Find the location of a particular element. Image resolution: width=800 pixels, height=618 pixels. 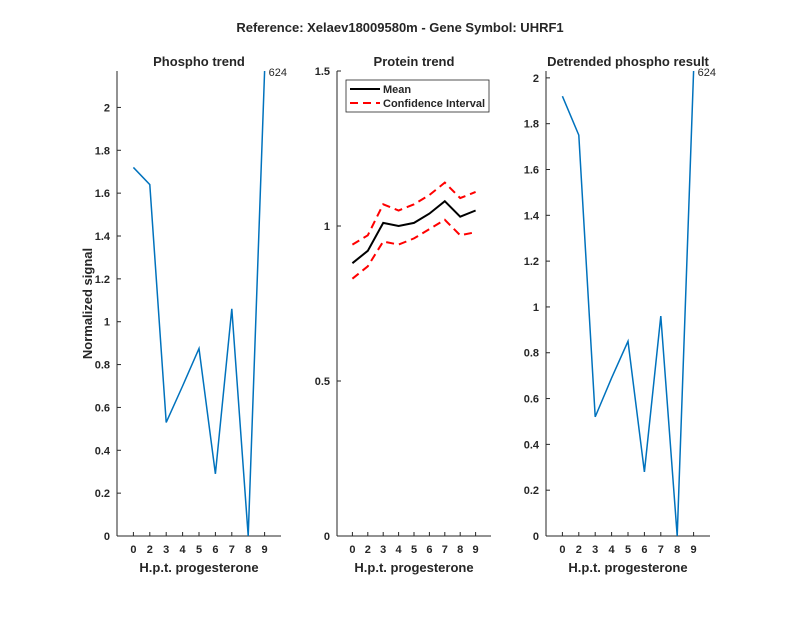

legend-box is located at coordinates (417, 96).